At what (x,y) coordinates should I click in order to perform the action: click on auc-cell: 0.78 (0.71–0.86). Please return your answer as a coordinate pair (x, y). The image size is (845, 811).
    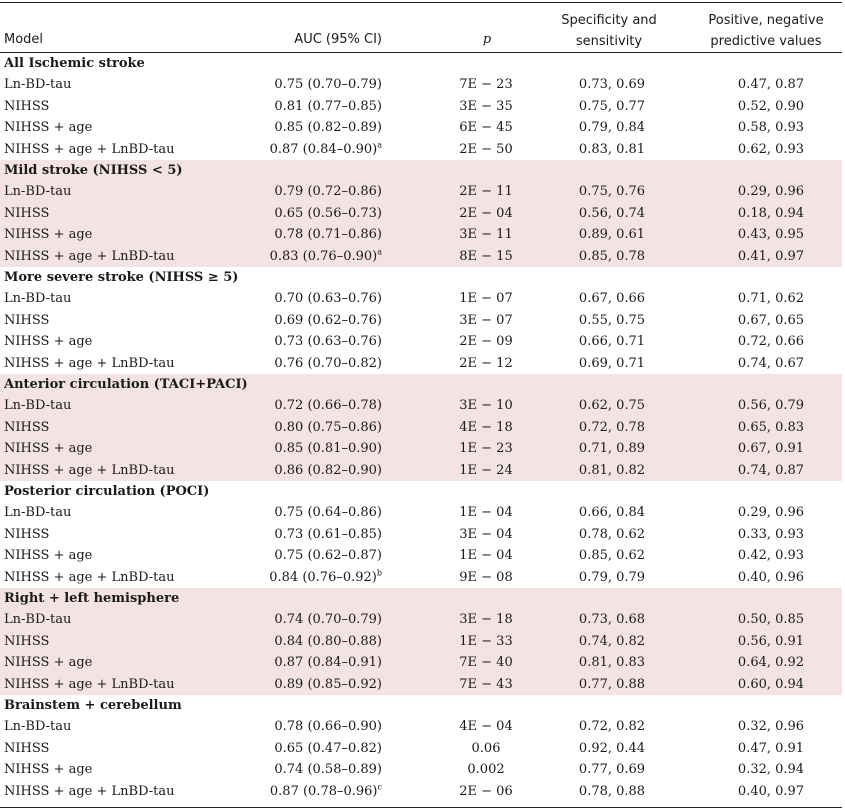
    Looking at the image, I should click on (311, 234).